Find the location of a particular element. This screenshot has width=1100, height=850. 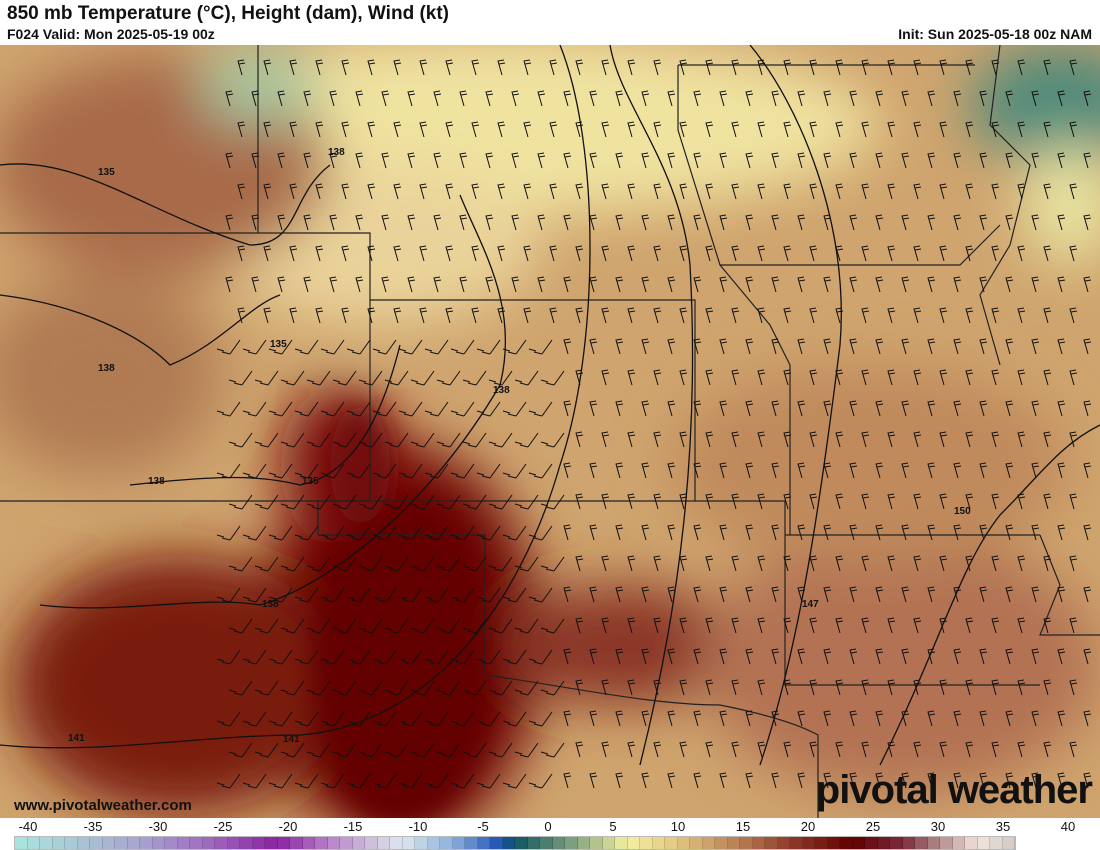

brand-logo: pivotal weather is located at coordinates (954, 790).